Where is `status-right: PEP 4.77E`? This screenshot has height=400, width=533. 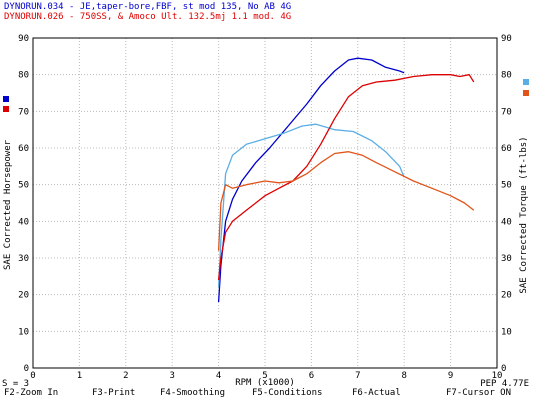
status-right: PEP 4.77E is located at coordinates (504, 384).